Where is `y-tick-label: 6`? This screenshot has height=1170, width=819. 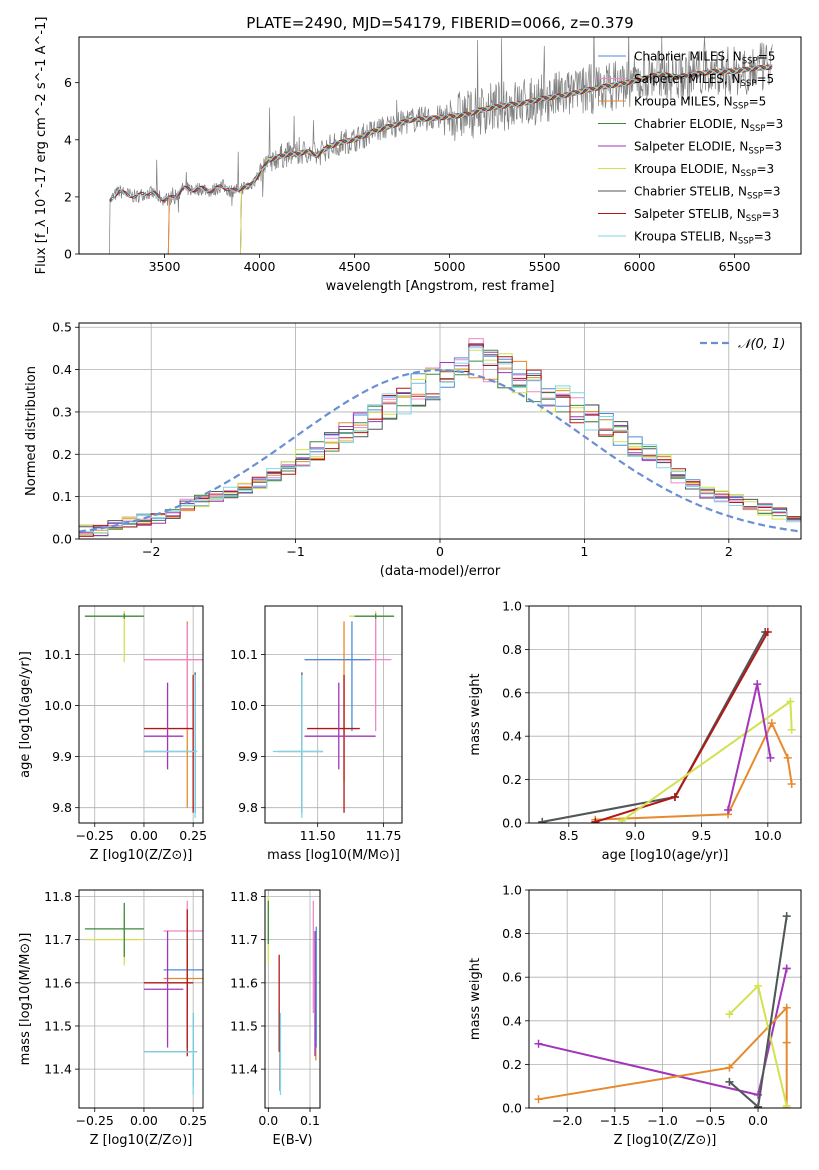 y-tick-label: 6 is located at coordinates (68, 82).